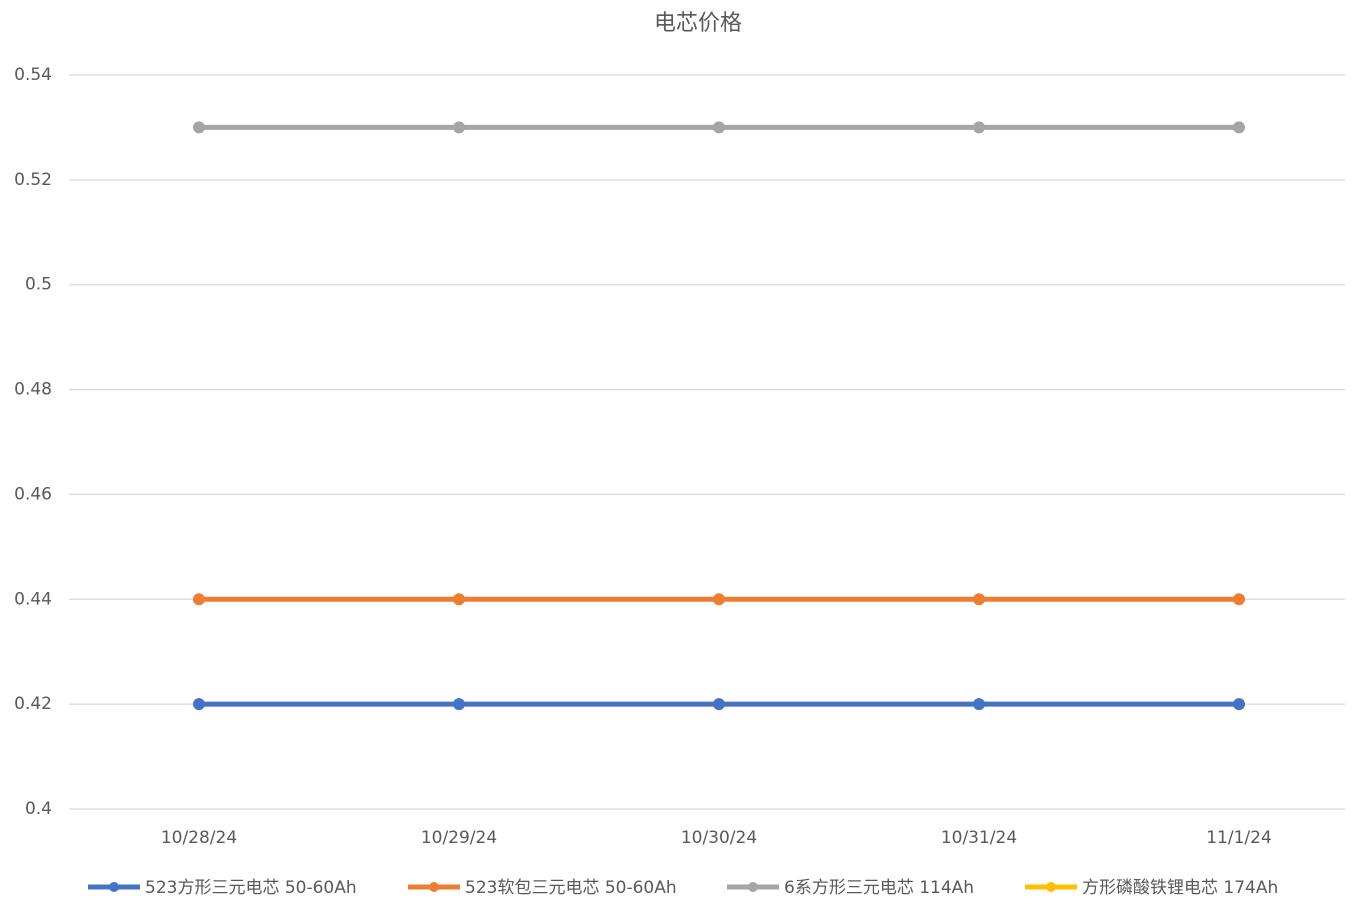 The width and height of the screenshot is (1360, 900). Describe the element at coordinates (1239, 838) in the screenshot. I see `x-tick-label: 11/1/24` at that location.